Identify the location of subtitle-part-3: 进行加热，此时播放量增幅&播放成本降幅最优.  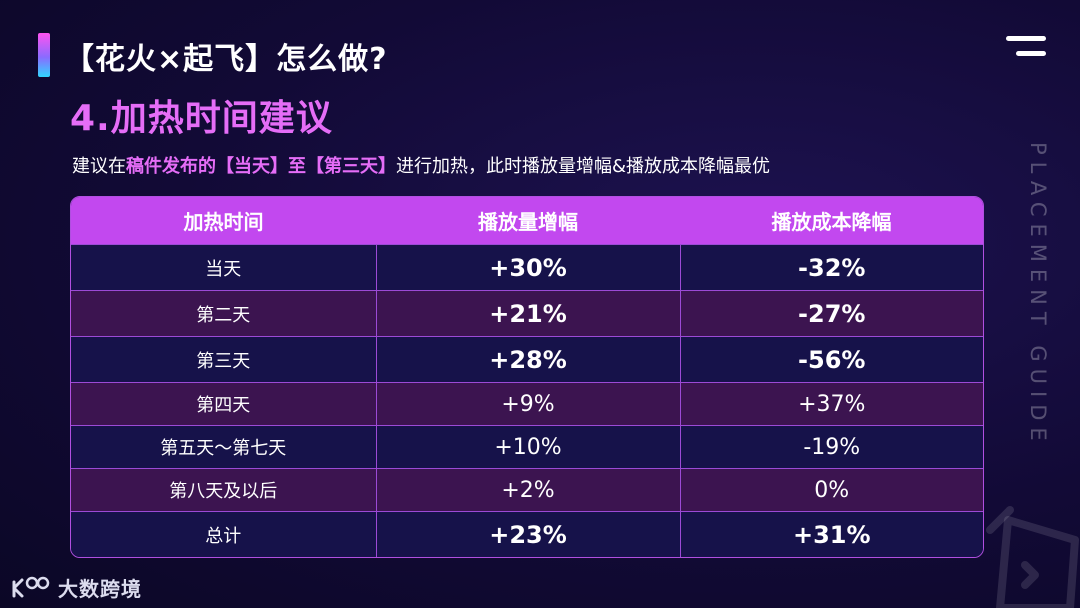
(583, 166).